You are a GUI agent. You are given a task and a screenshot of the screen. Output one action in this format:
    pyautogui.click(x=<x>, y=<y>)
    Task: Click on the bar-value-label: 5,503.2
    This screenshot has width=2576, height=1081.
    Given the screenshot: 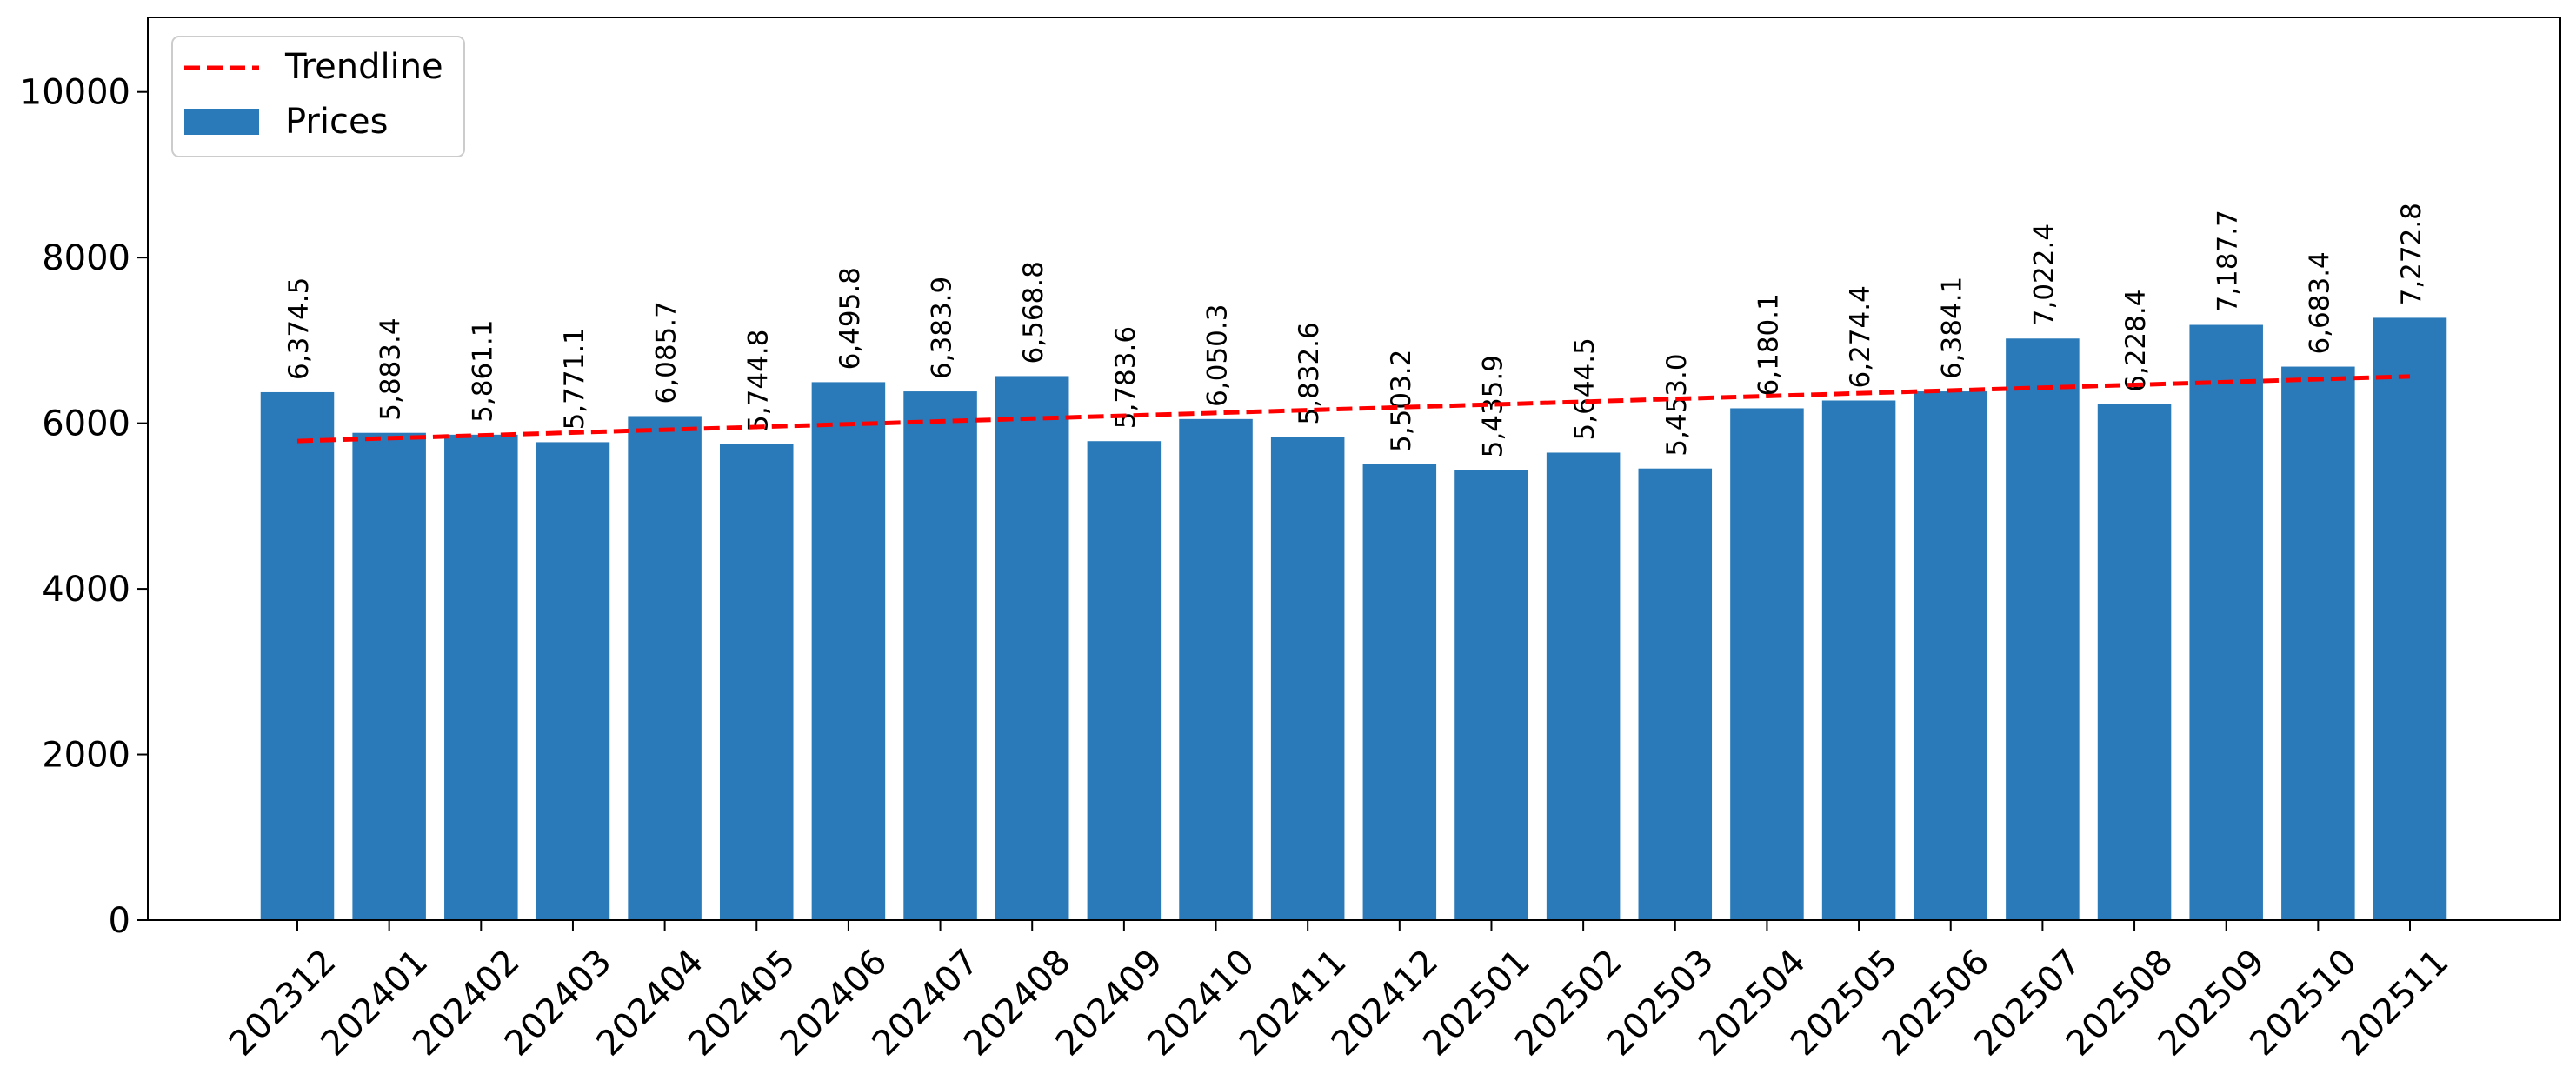 What is the action you would take?
    pyautogui.click(x=1401, y=401)
    